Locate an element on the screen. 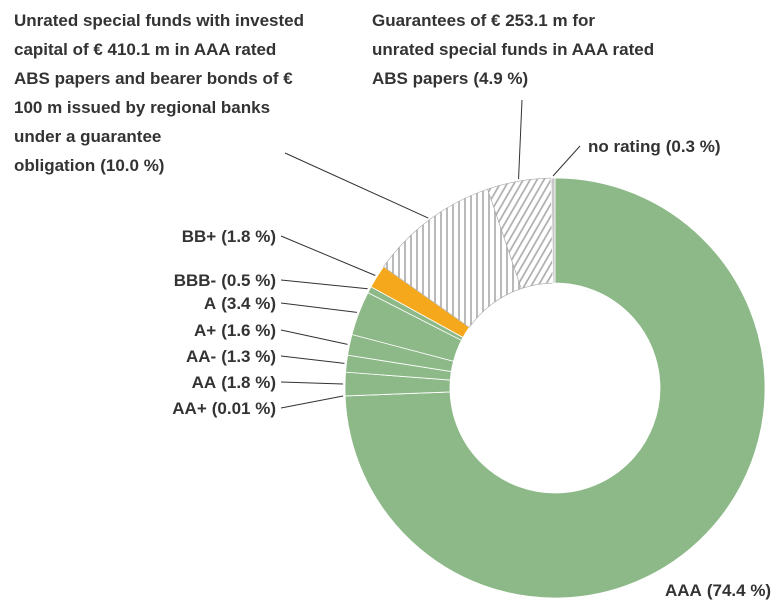  category-label: AA is located at coordinates (204, 382).